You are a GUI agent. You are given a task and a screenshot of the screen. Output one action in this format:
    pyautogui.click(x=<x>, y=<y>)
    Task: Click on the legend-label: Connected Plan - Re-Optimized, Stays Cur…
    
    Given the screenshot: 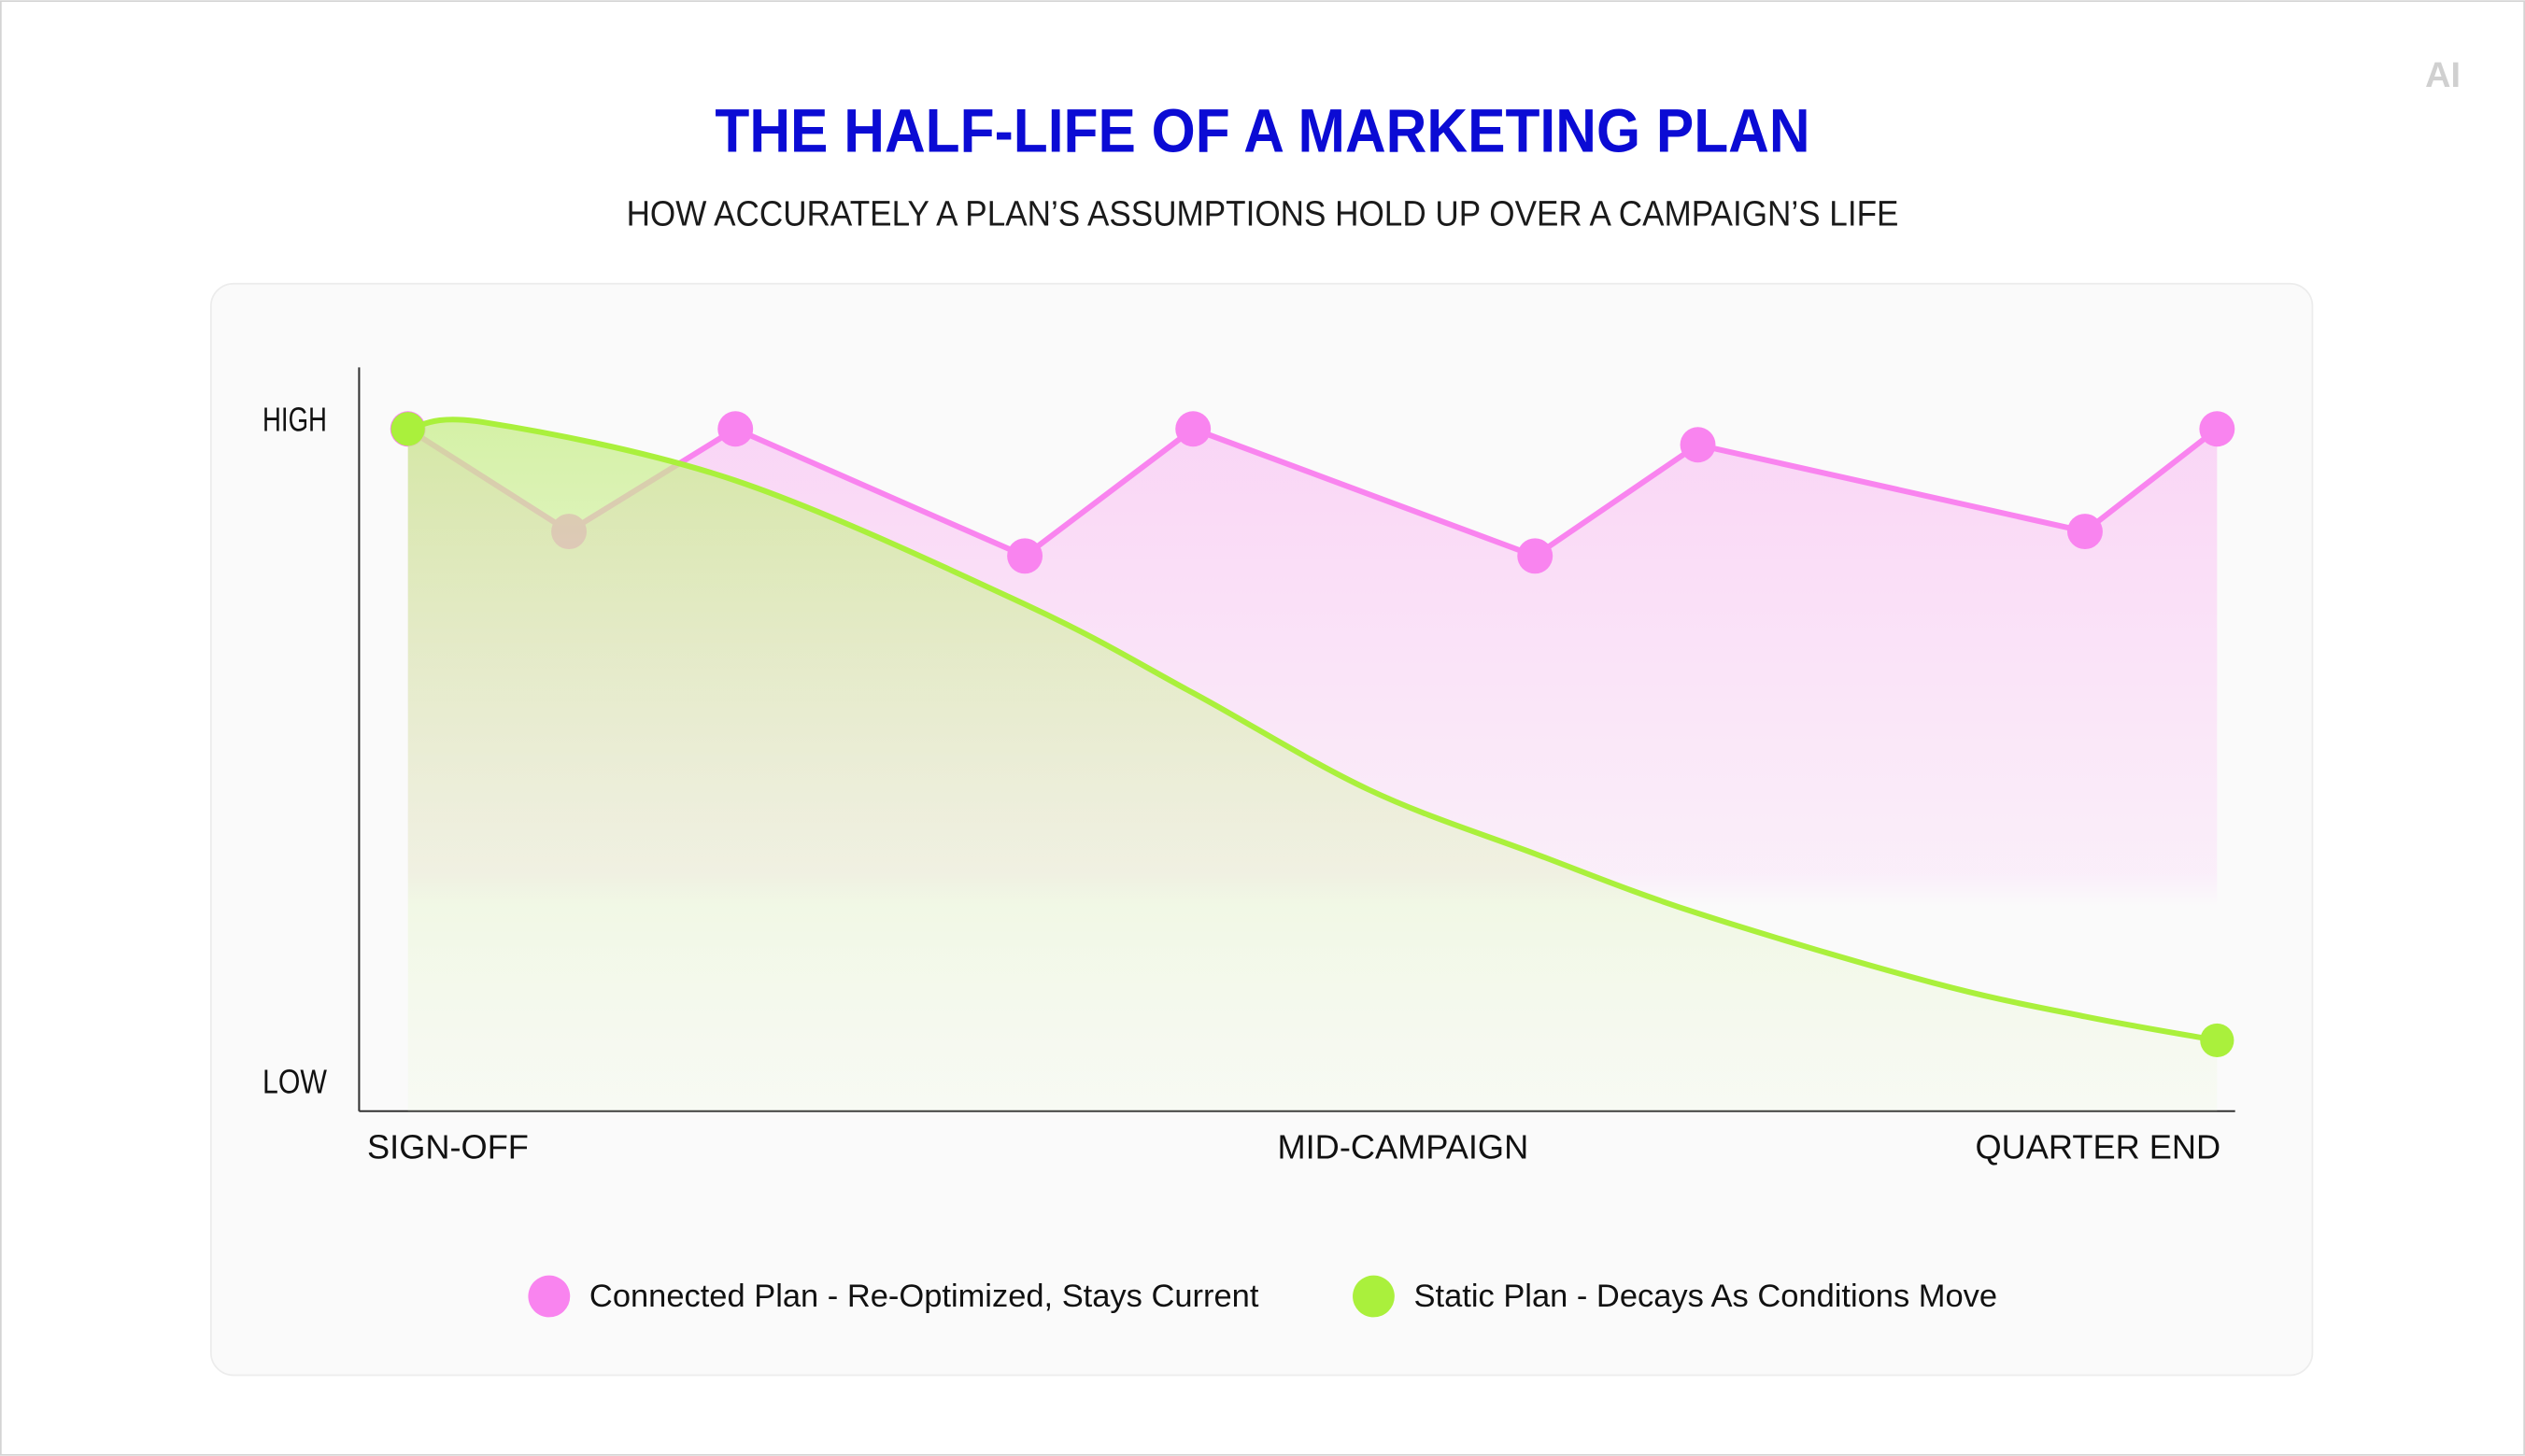 What is the action you would take?
    pyautogui.click(x=924, y=1296)
    